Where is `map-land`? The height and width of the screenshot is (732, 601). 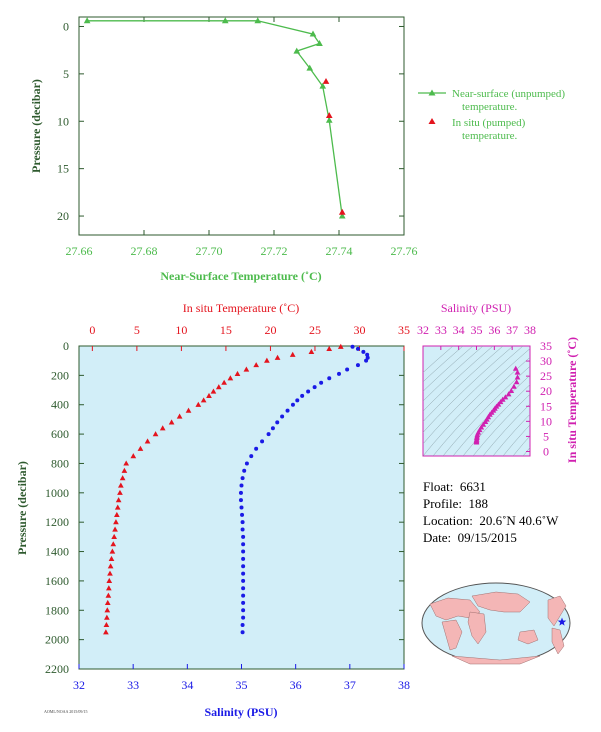
map-land is located at coordinates (498, 628).